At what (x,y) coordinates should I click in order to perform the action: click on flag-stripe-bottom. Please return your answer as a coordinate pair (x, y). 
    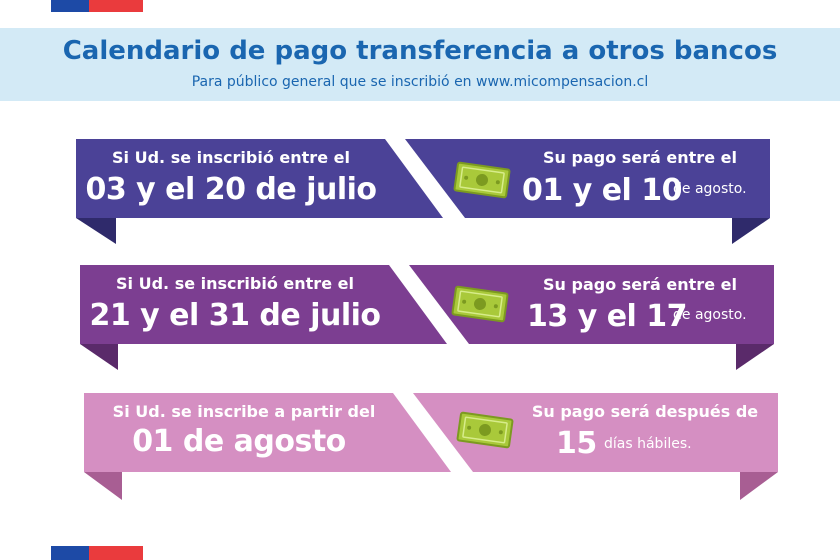
    Looking at the image, I should click on (97, 553).